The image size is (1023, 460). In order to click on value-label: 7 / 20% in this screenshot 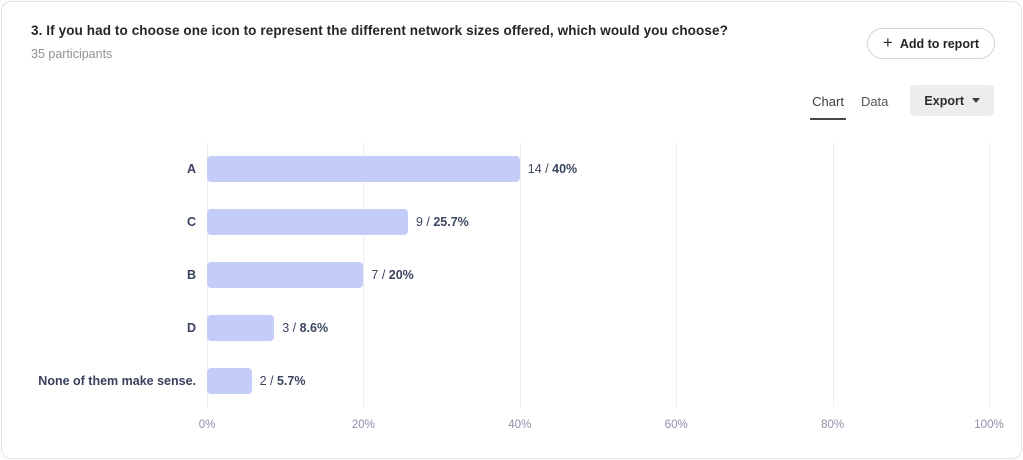, I will do `click(392, 275)`.